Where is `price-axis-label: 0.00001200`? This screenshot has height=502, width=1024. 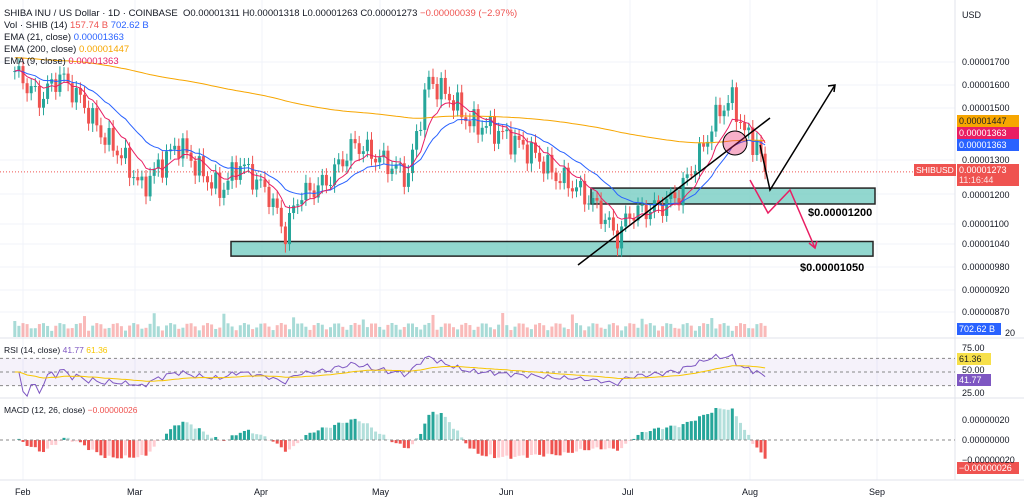 price-axis-label: 0.00001200 is located at coordinates (986, 195).